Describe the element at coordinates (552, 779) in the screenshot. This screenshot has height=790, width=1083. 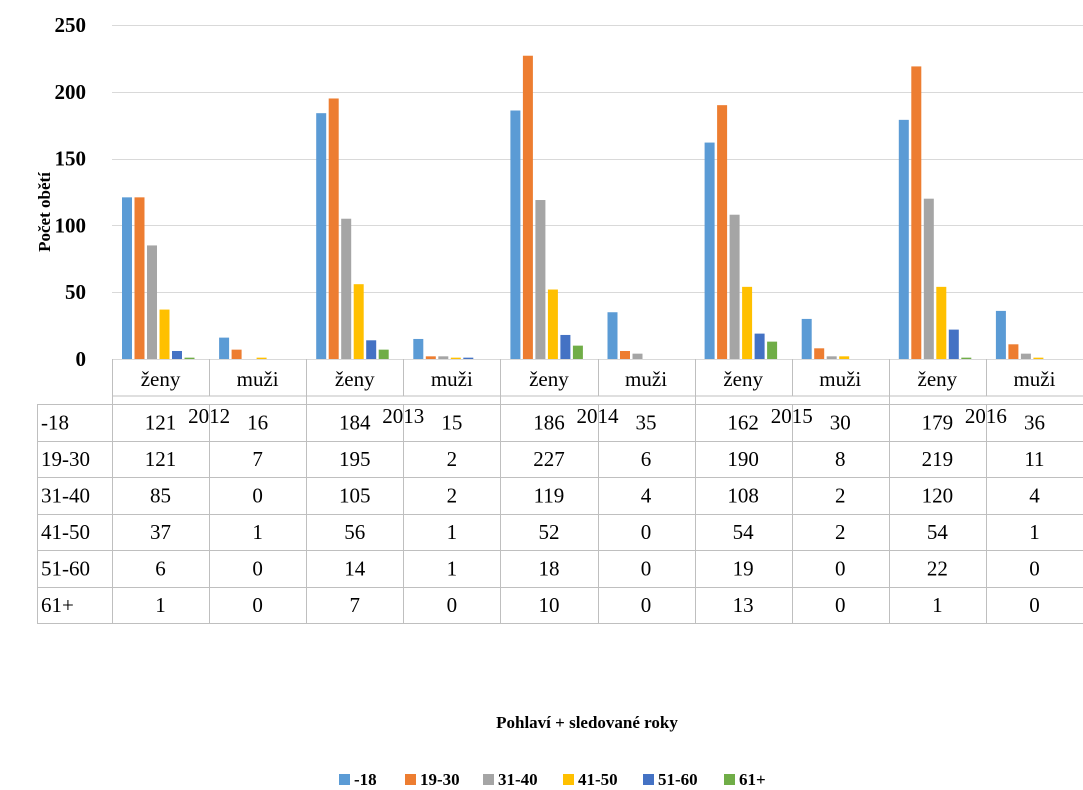
I see `legend: -18 19-30 31-40 41-50 51-60 61+` at that location.